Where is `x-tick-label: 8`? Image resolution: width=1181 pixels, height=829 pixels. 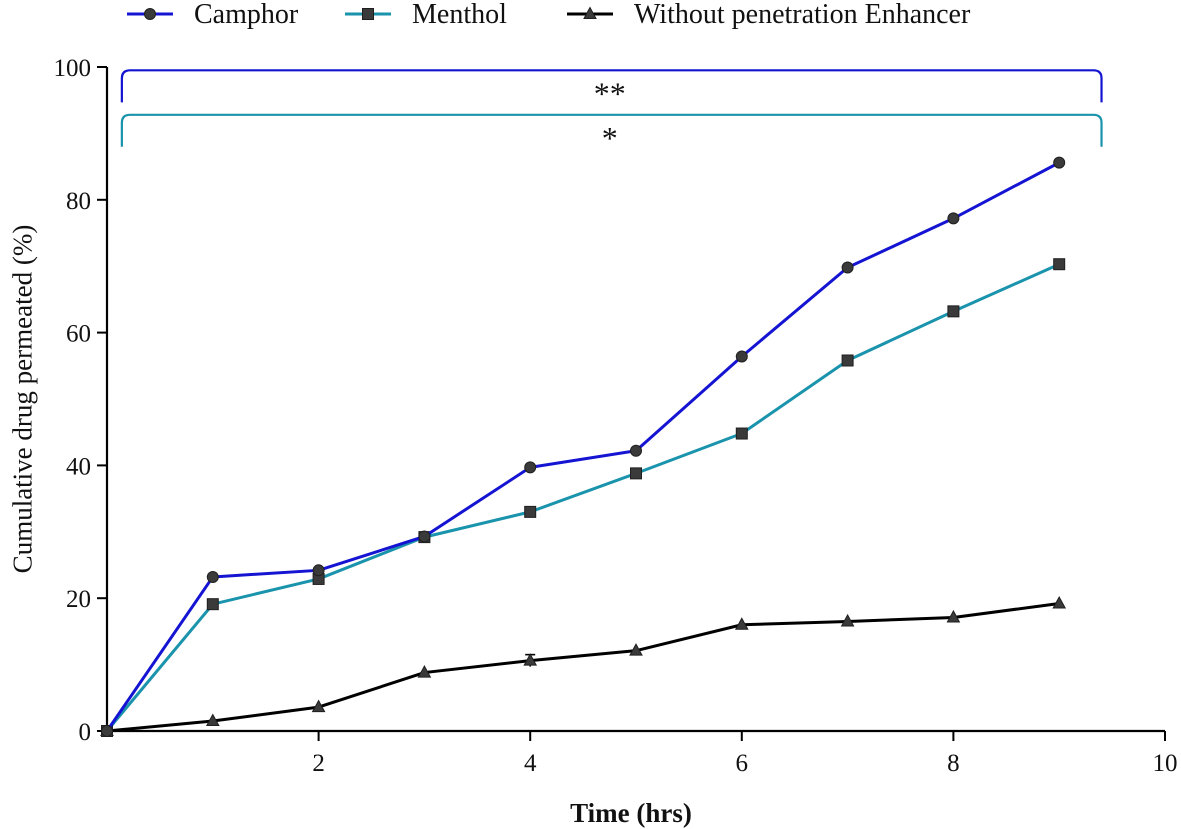 x-tick-label: 8 is located at coordinates (953, 763).